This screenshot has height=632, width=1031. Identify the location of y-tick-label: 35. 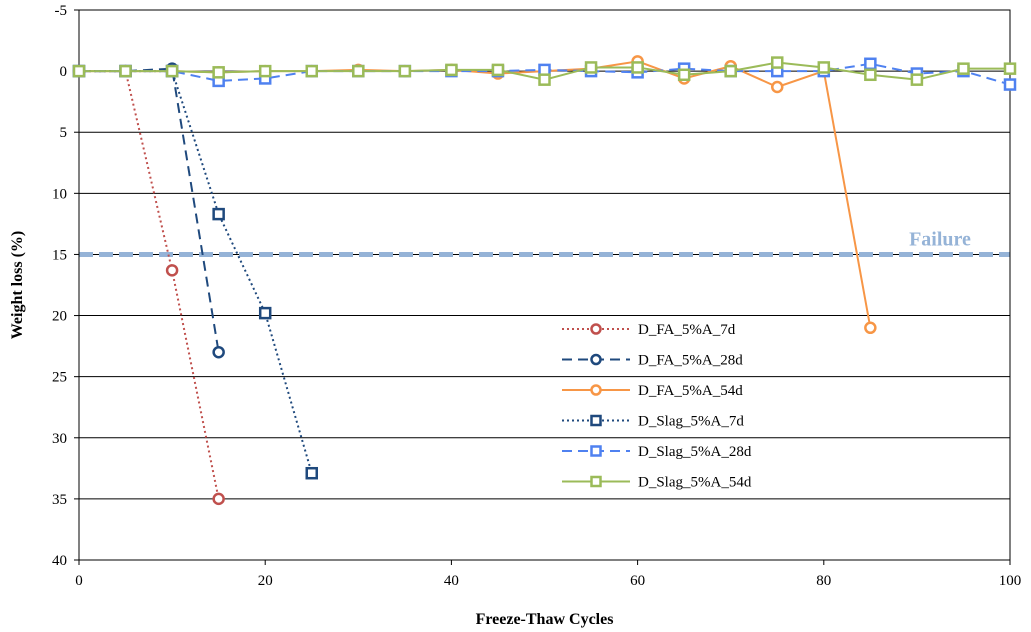
(59, 500).